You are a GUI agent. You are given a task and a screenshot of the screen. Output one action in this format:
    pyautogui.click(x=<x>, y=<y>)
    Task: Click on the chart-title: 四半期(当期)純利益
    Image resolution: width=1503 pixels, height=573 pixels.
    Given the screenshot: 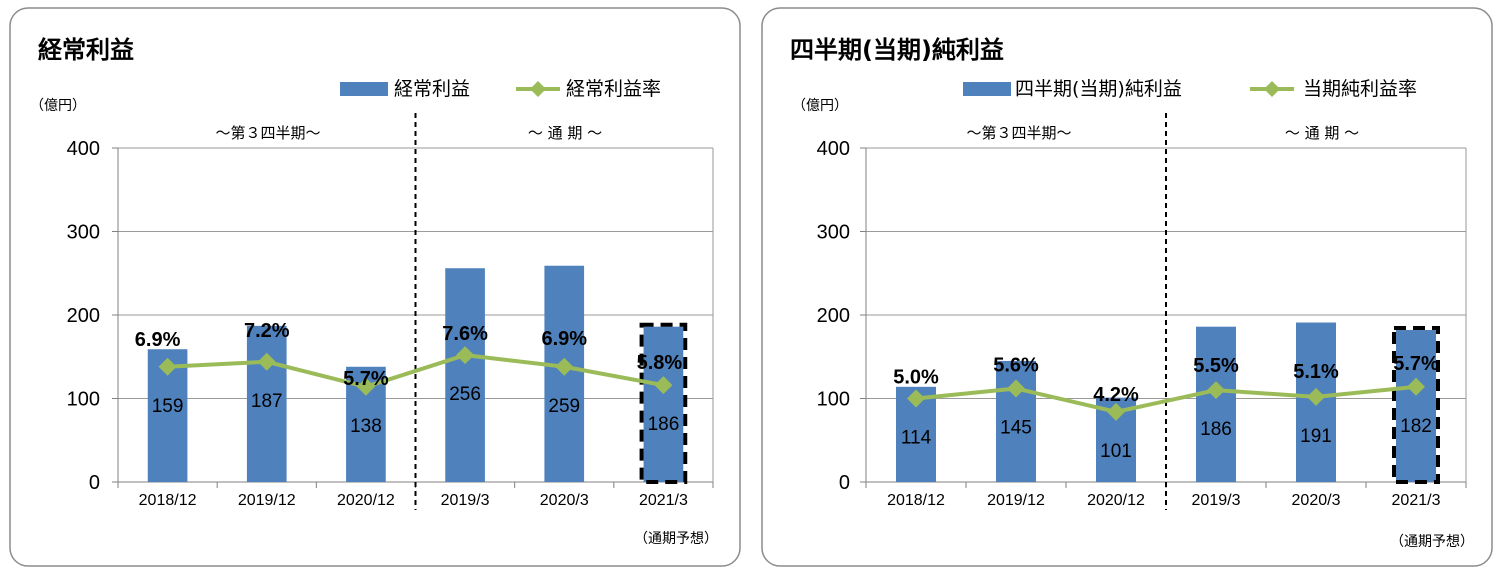 What is the action you would take?
    pyautogui.click(x=897, y=50)
    